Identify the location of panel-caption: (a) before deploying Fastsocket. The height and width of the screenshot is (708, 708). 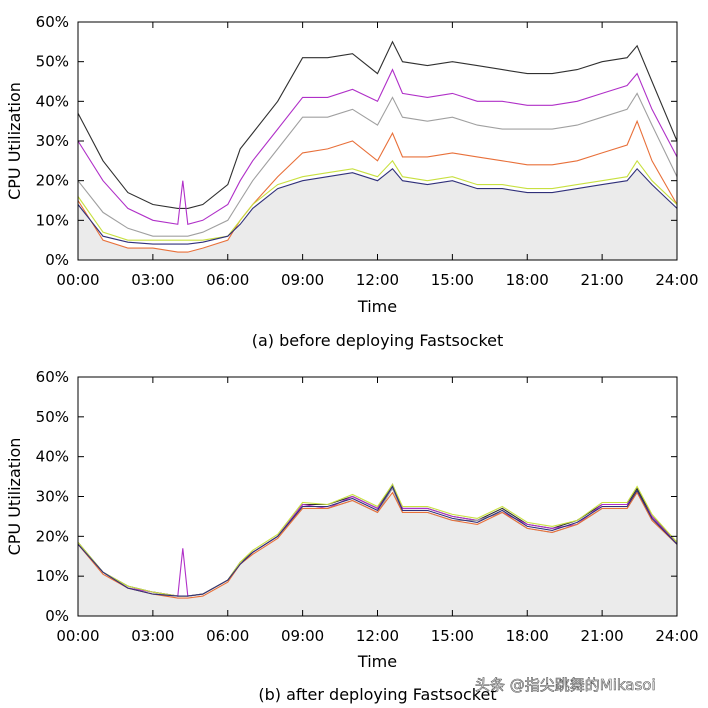
(378, 340).